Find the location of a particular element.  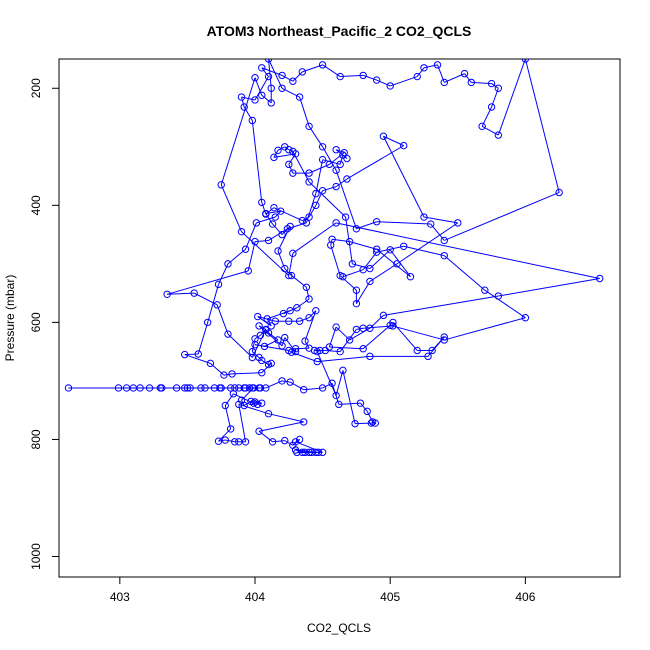

chart-title: ATOM3 Northeast_Pacific_2 CO2_QCLS is located at coordinates (339, 31).